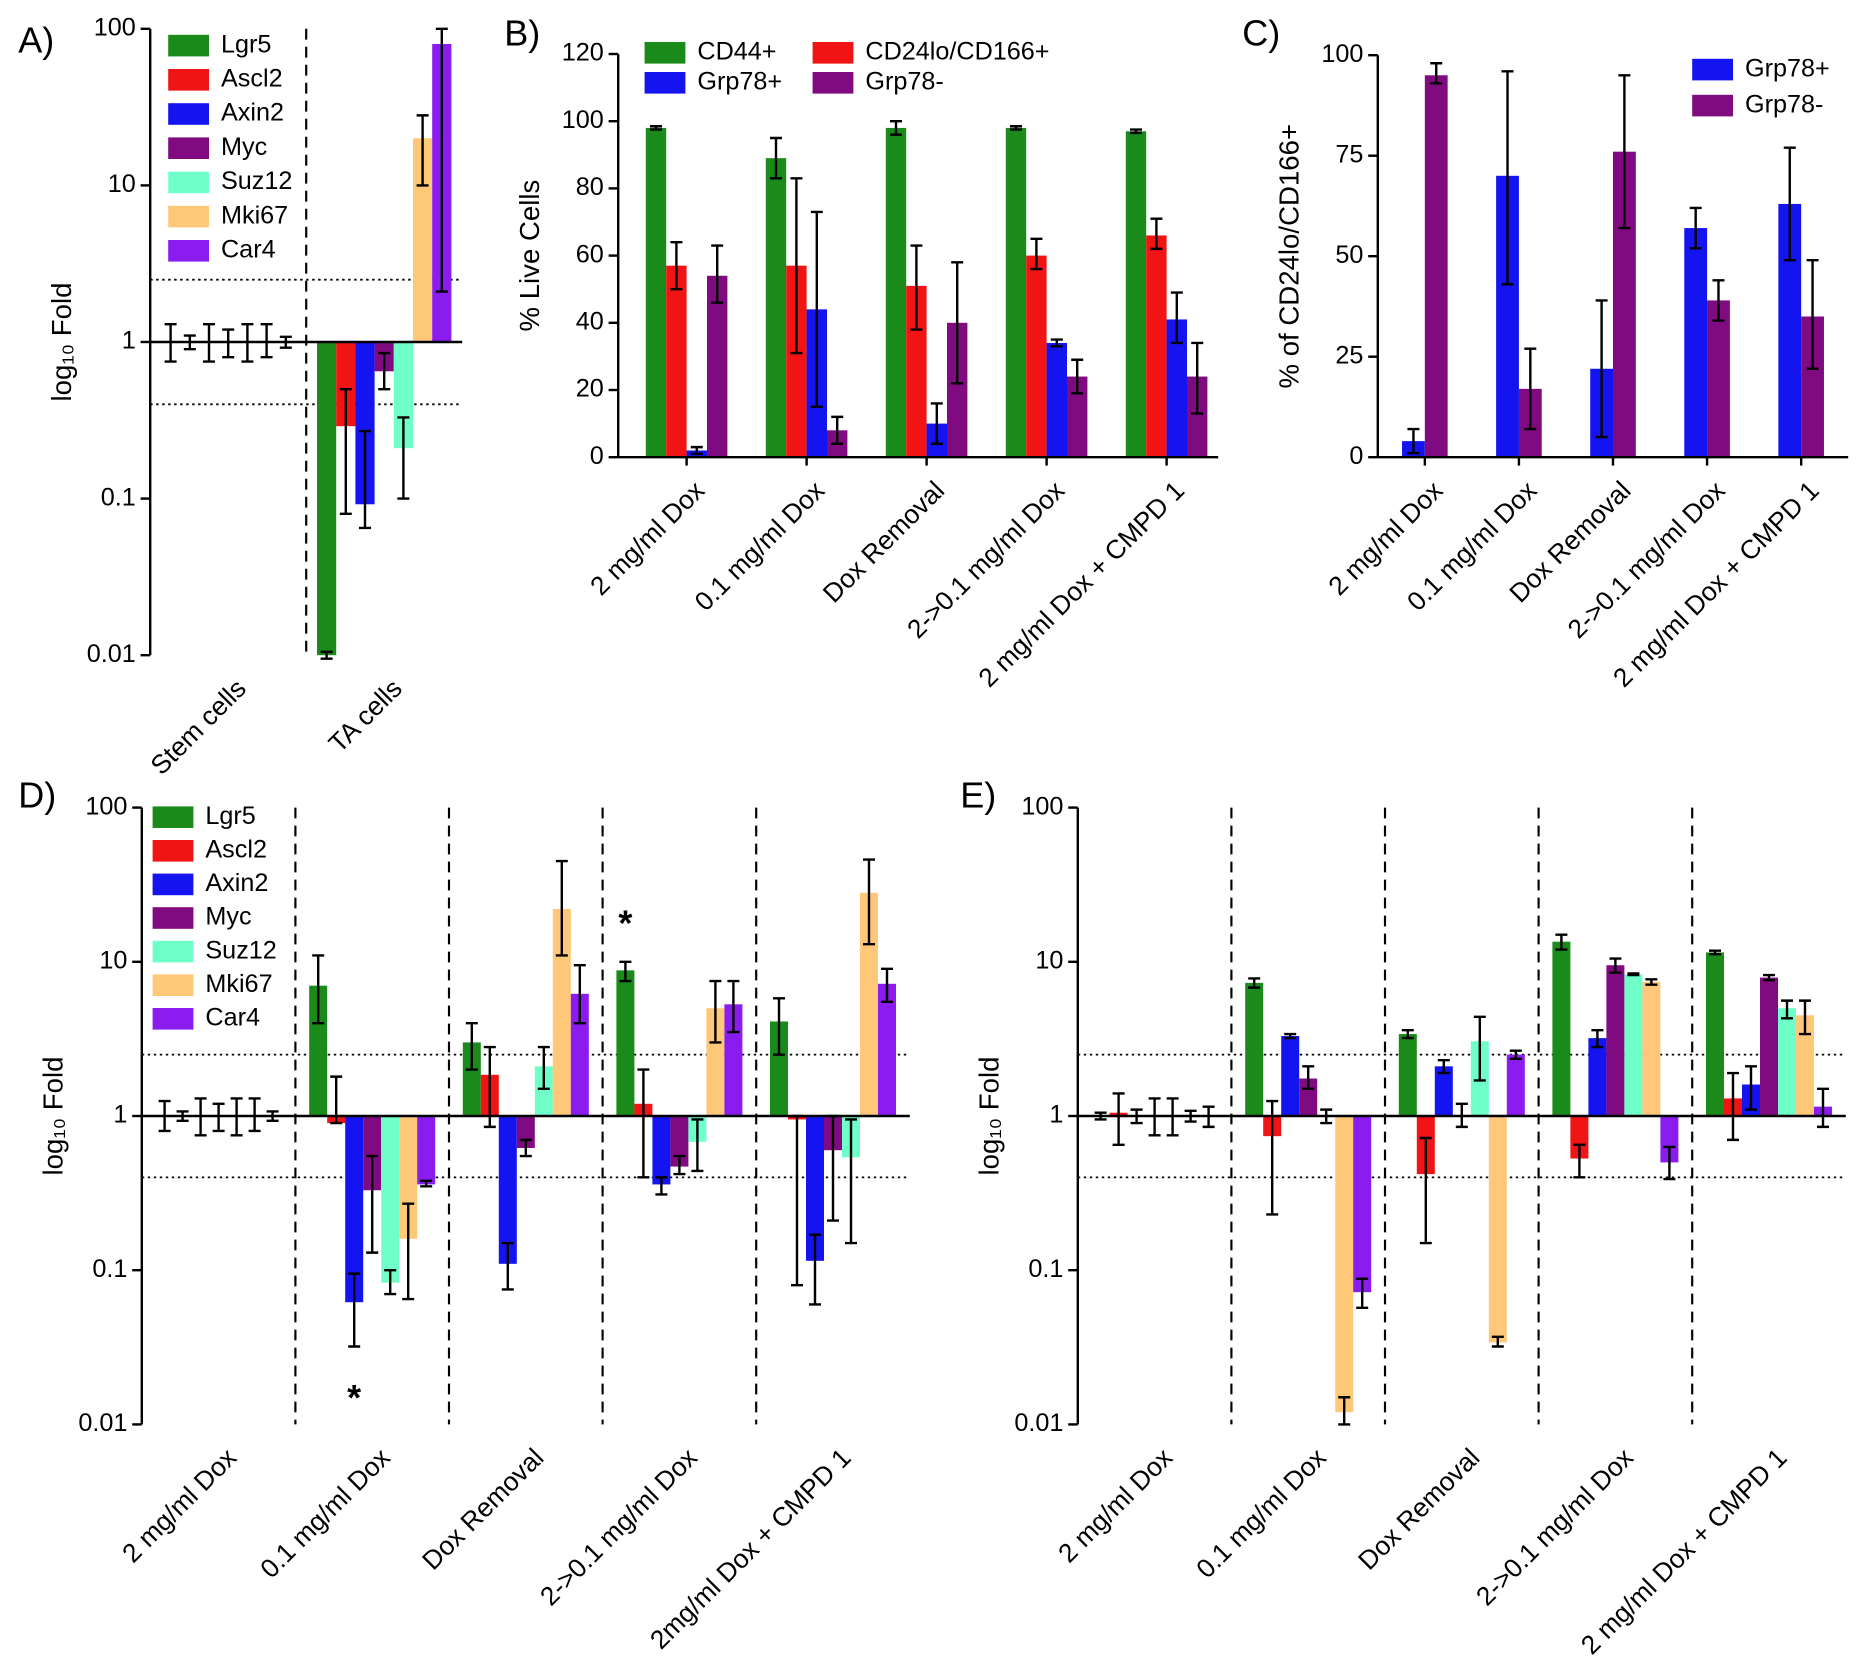 Image resolution: width=1864 pixels, height=1665 pixels. Describe the element at coordinates (597, 456) in the screenshot. I see `y-tick-label: 0` at that location.